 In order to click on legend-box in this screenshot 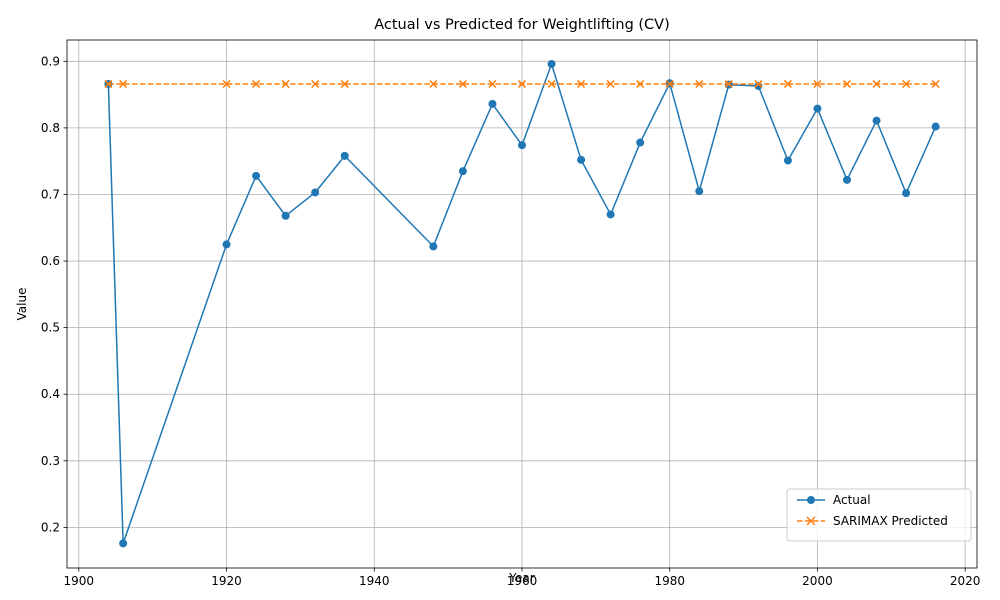, I will do `click(879, 515)`.